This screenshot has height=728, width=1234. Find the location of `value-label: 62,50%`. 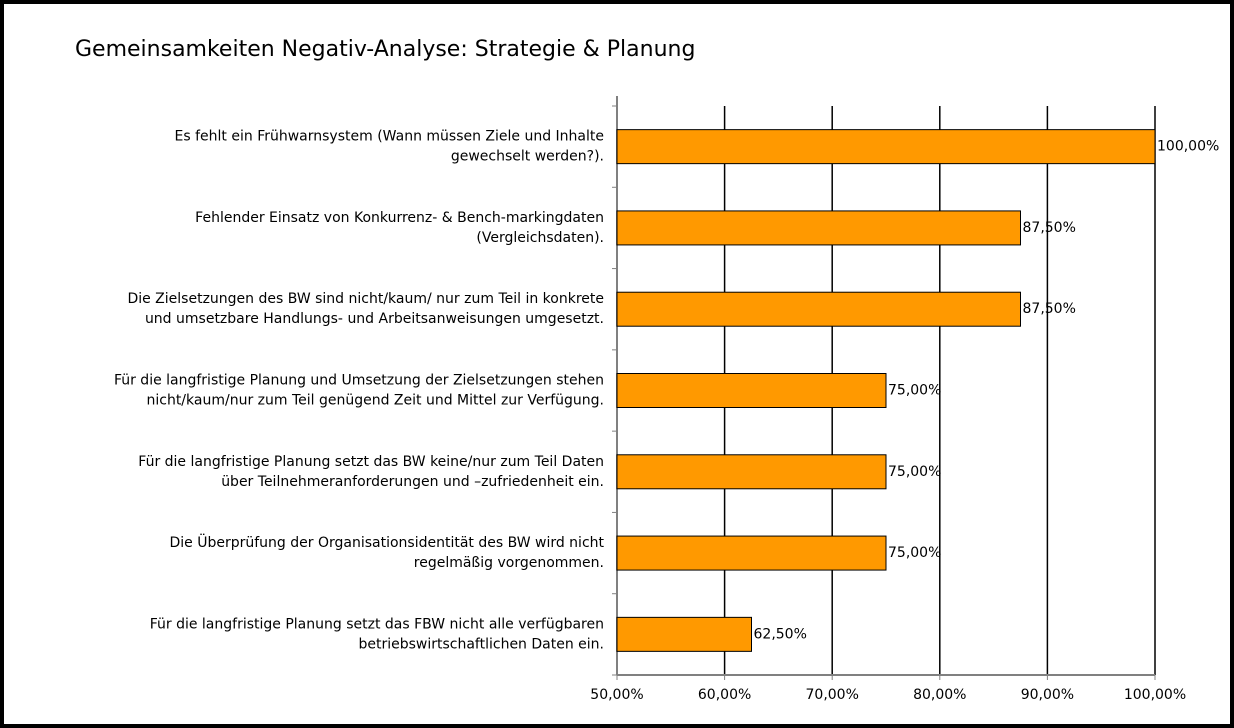

value-label: 62,50% is located at coordinates (780, 634).